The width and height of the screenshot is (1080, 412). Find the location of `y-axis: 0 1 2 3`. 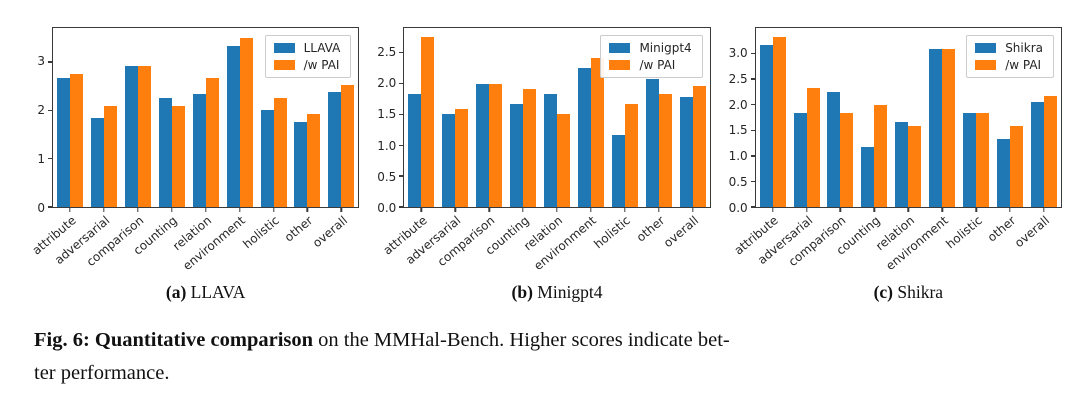

y-axis: 0 1 2 3 is located at coordinates (35, 120).